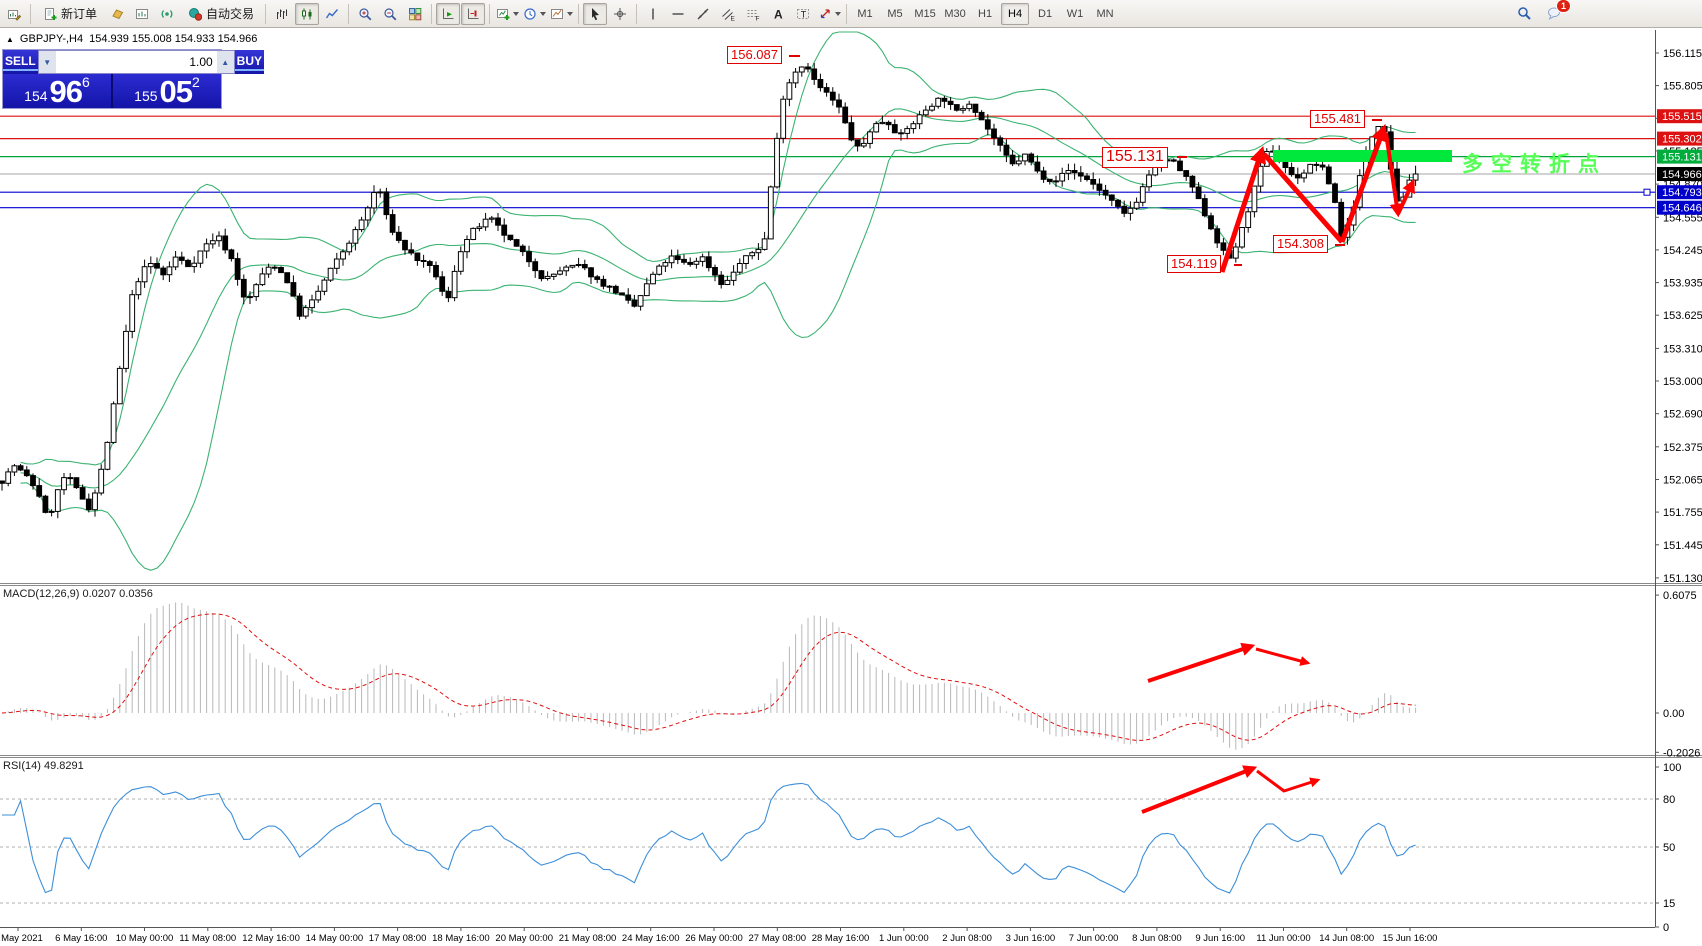 The width and height of the screenshot is (1702, 946). Describe the element at coordinates (1283, 938) in the screenshot. I see `svg-text: 11 Jun 00:00` at that location.